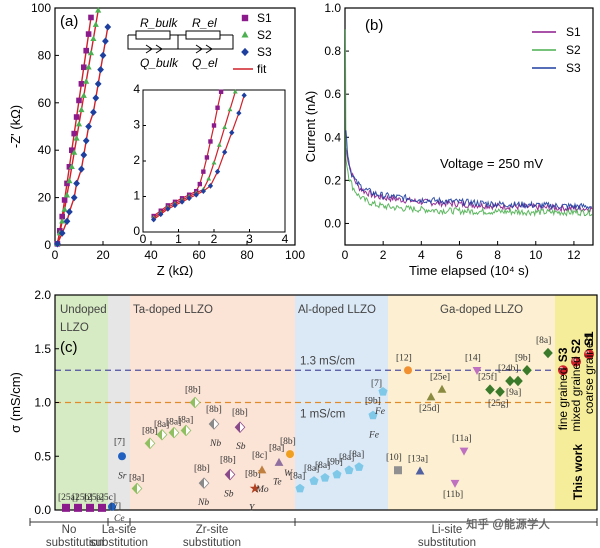  I want to click on panel-b-xtick-label: 2, so click(383, 255).